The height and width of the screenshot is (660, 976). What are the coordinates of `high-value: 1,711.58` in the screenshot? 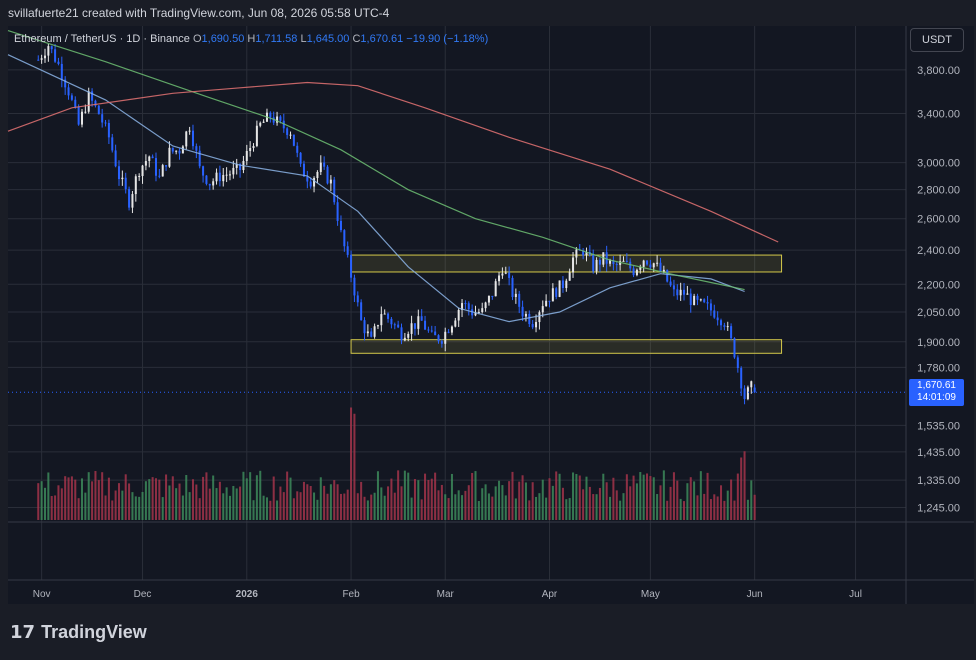 It's located at (276, 39).